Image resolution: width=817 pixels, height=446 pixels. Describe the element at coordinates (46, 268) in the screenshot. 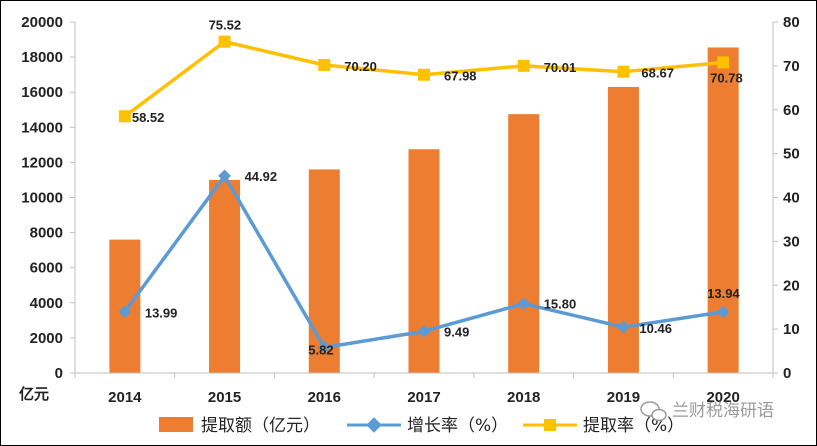

I see `y-left-tick-label: 6000` at that location.